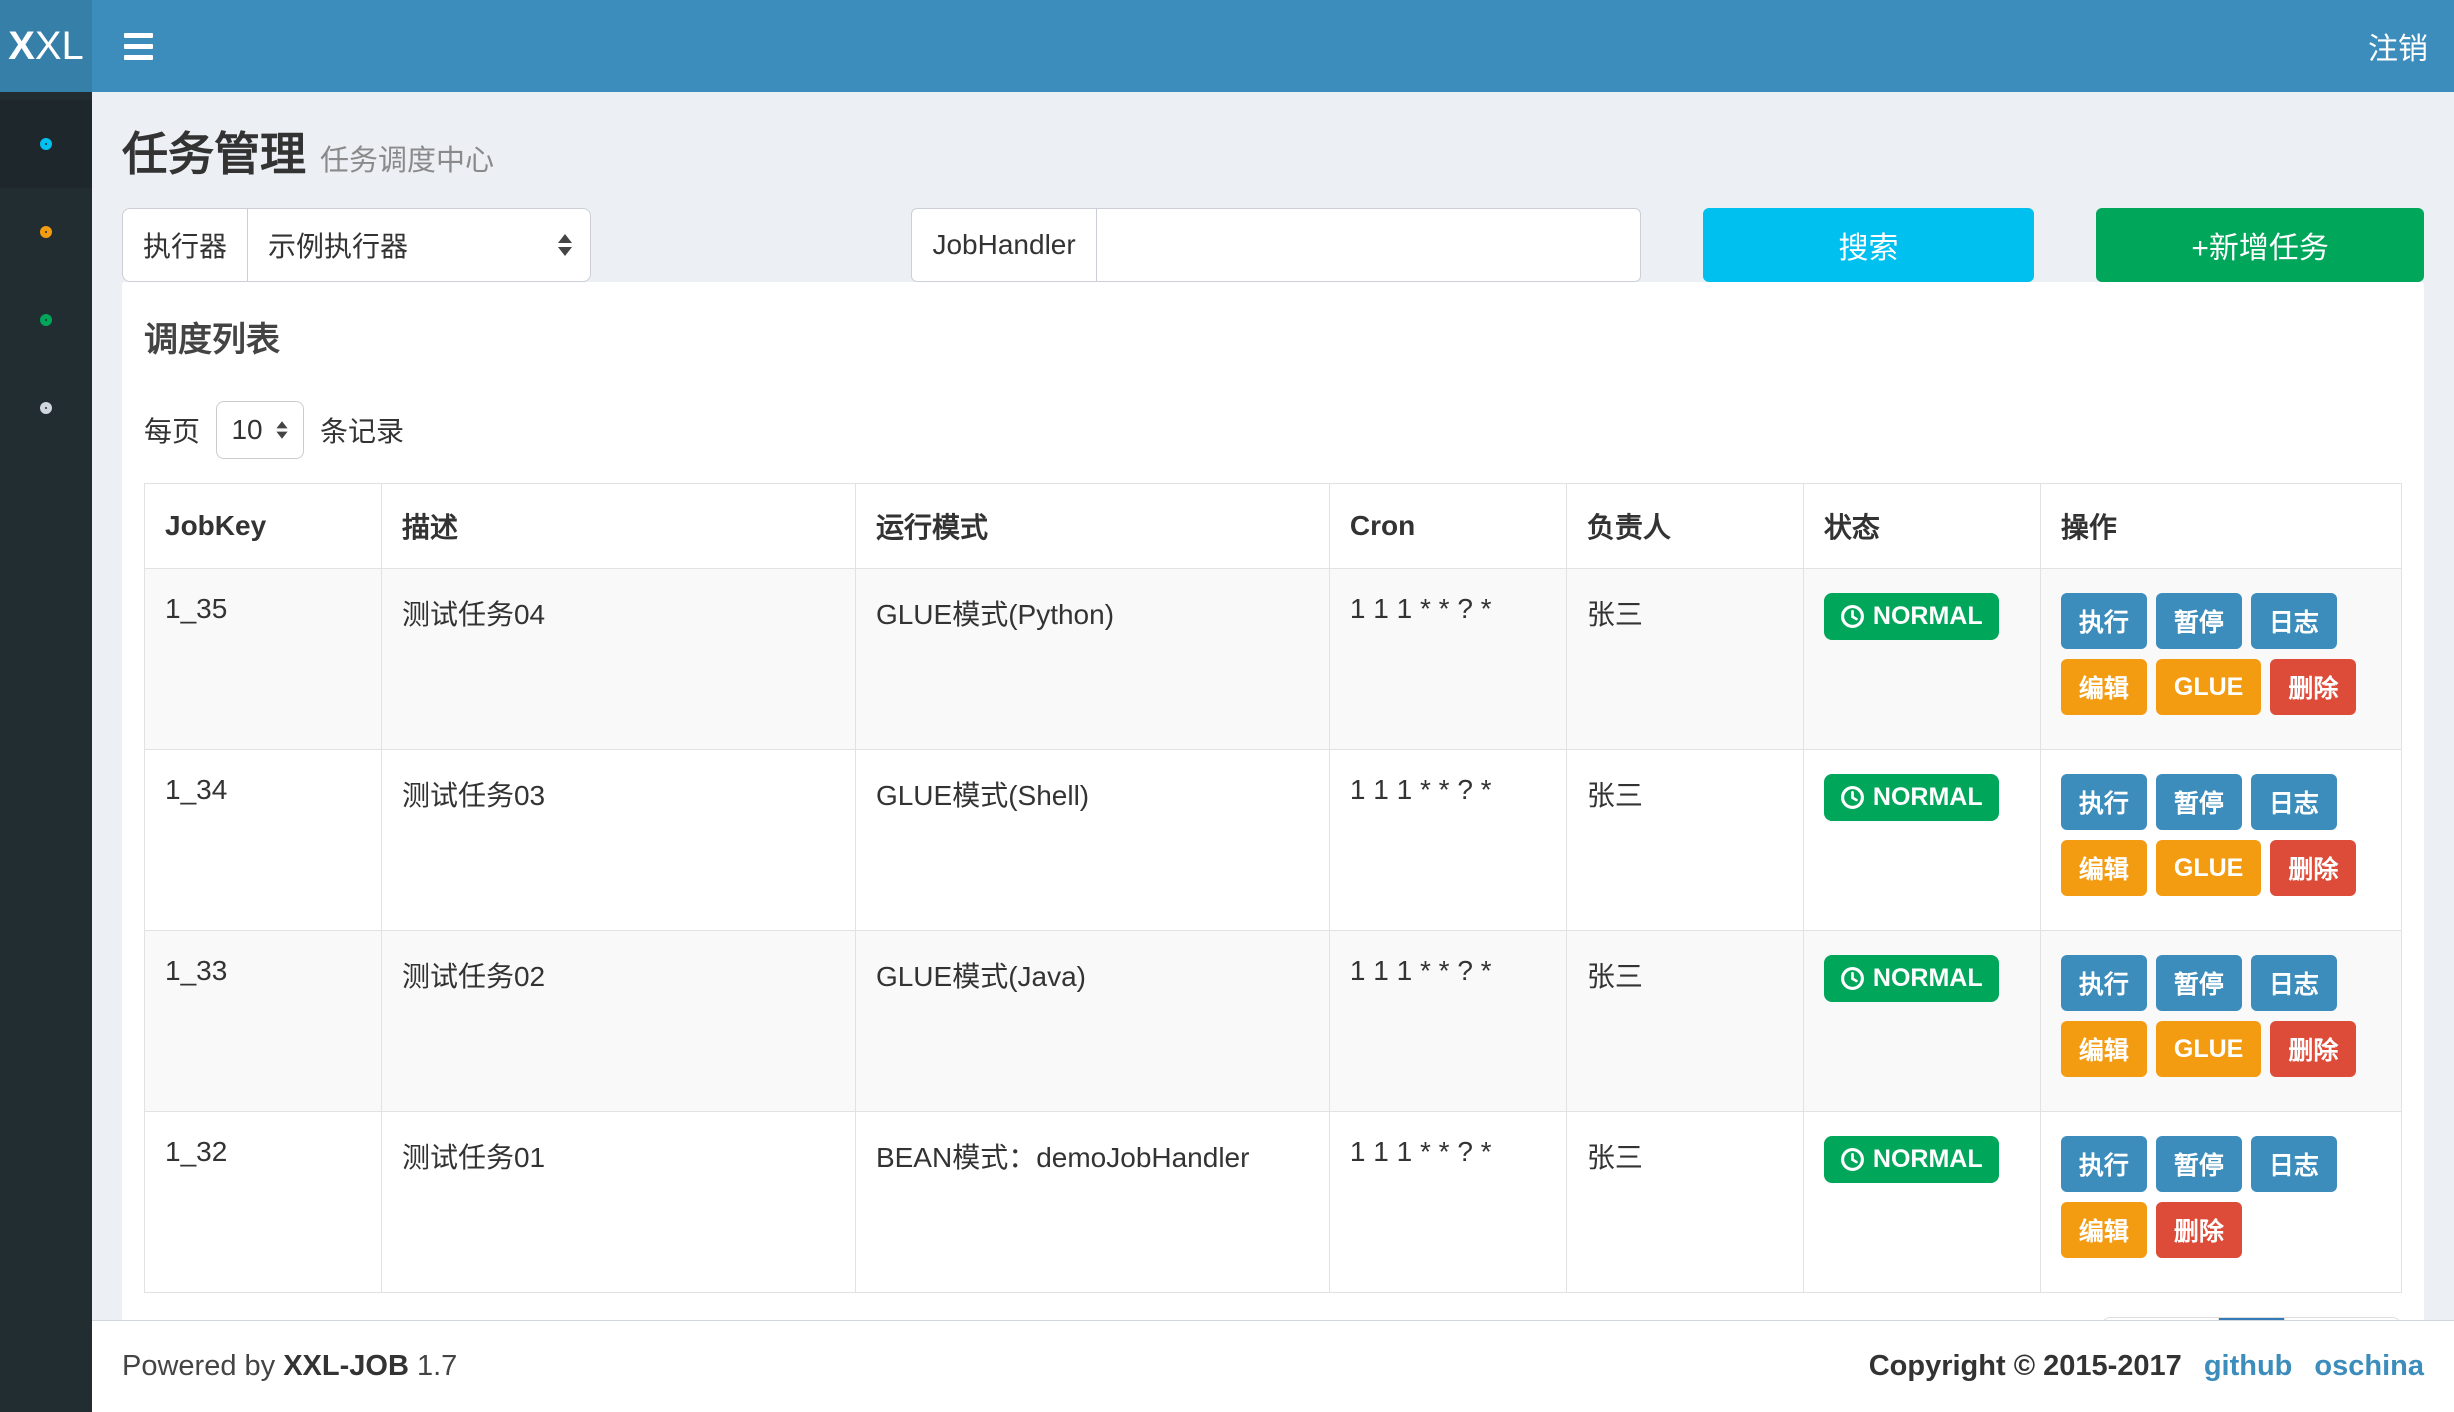 The width and height of the screenshot is (2454, 1412). Describe the element at coordinates (1092, 1202) in the screenshot. I see `cell-run-mode: BEAN模式：demoJobHandler` at that location.